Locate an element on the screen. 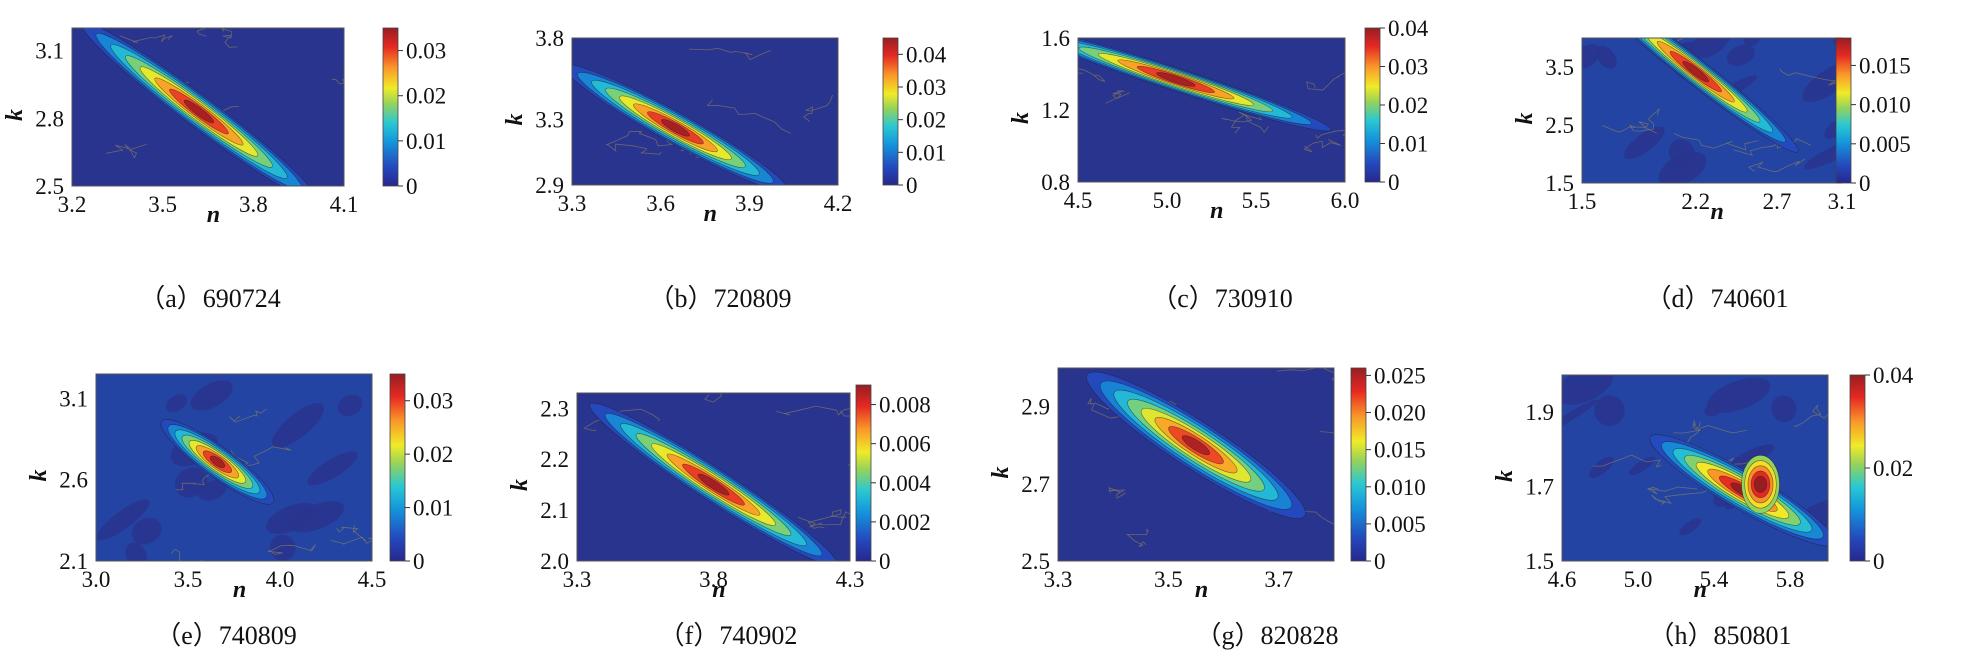 The image size is (1975, 668). panel-caption: （a）690724 is located at coordinates (210, 298).